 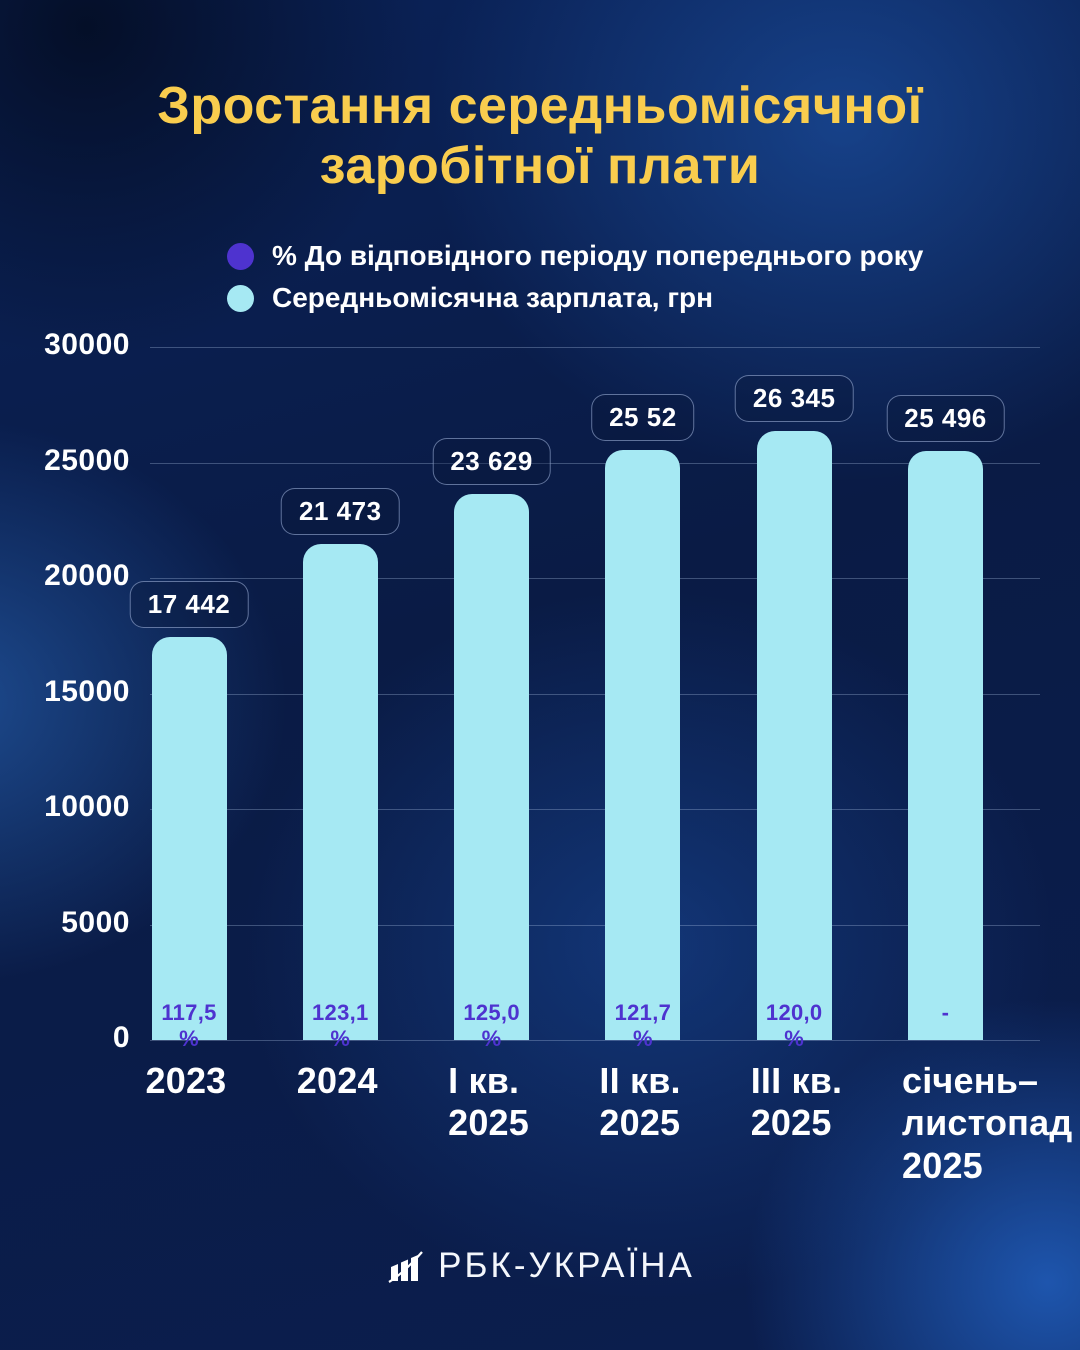 What do you see at coordinates (794, 399) in the screenshot?
I see `value-badge: 26 345` at bounding box center [794, 399].